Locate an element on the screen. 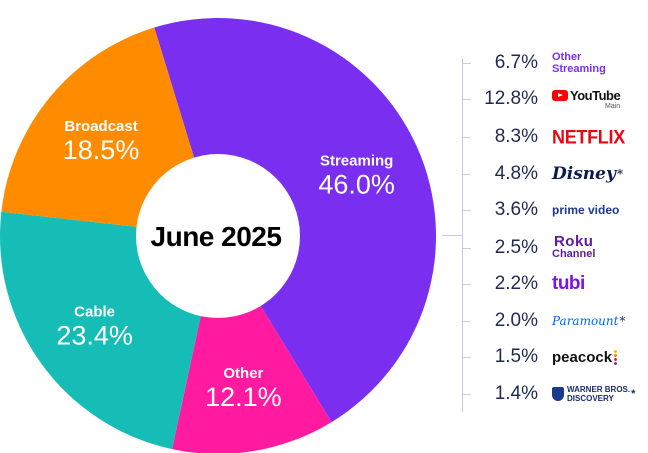  legend-value: 1.4% is located at coordinates (516, 393).